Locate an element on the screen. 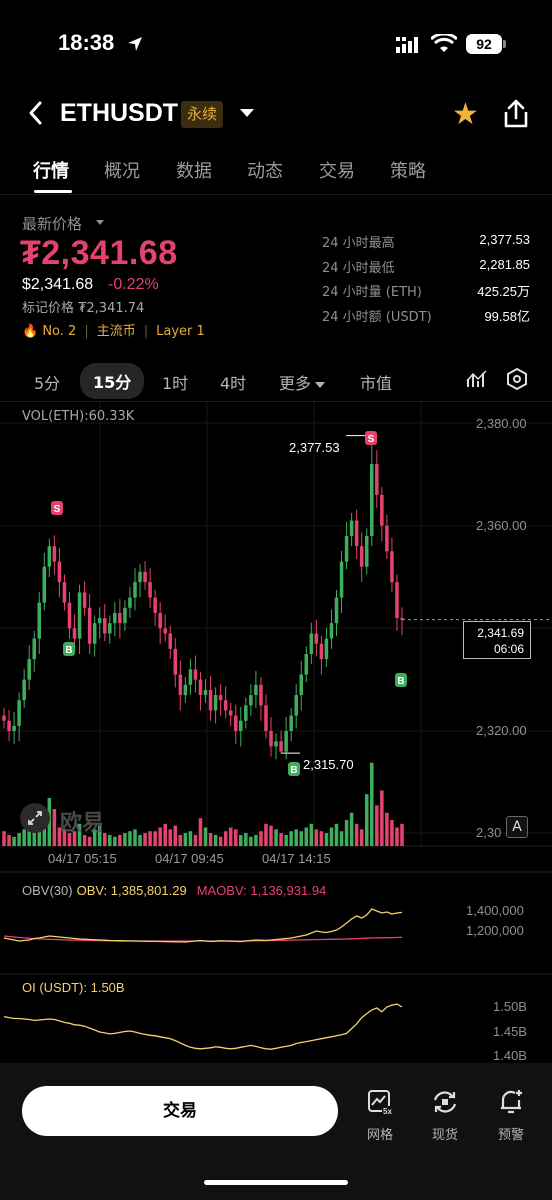 This screenshot has width=552, height=1200. fullscreen-button is located at coordinates (35, 818).